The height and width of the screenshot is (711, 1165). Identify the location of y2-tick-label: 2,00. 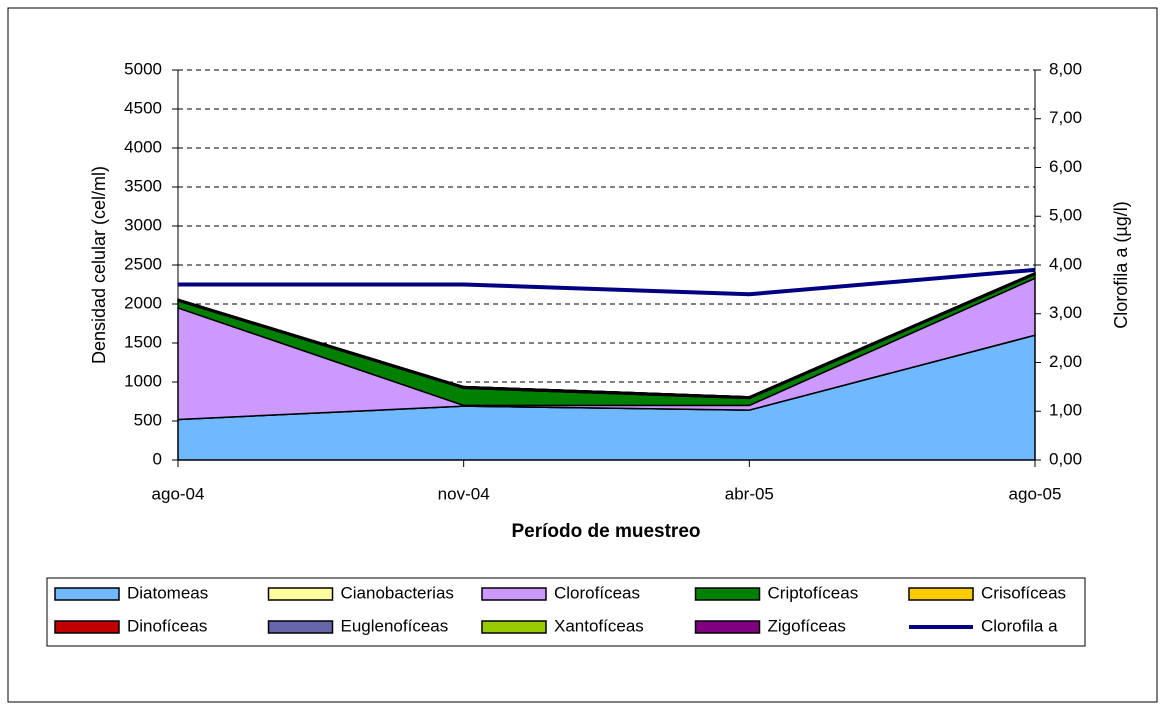
(1065, 361).